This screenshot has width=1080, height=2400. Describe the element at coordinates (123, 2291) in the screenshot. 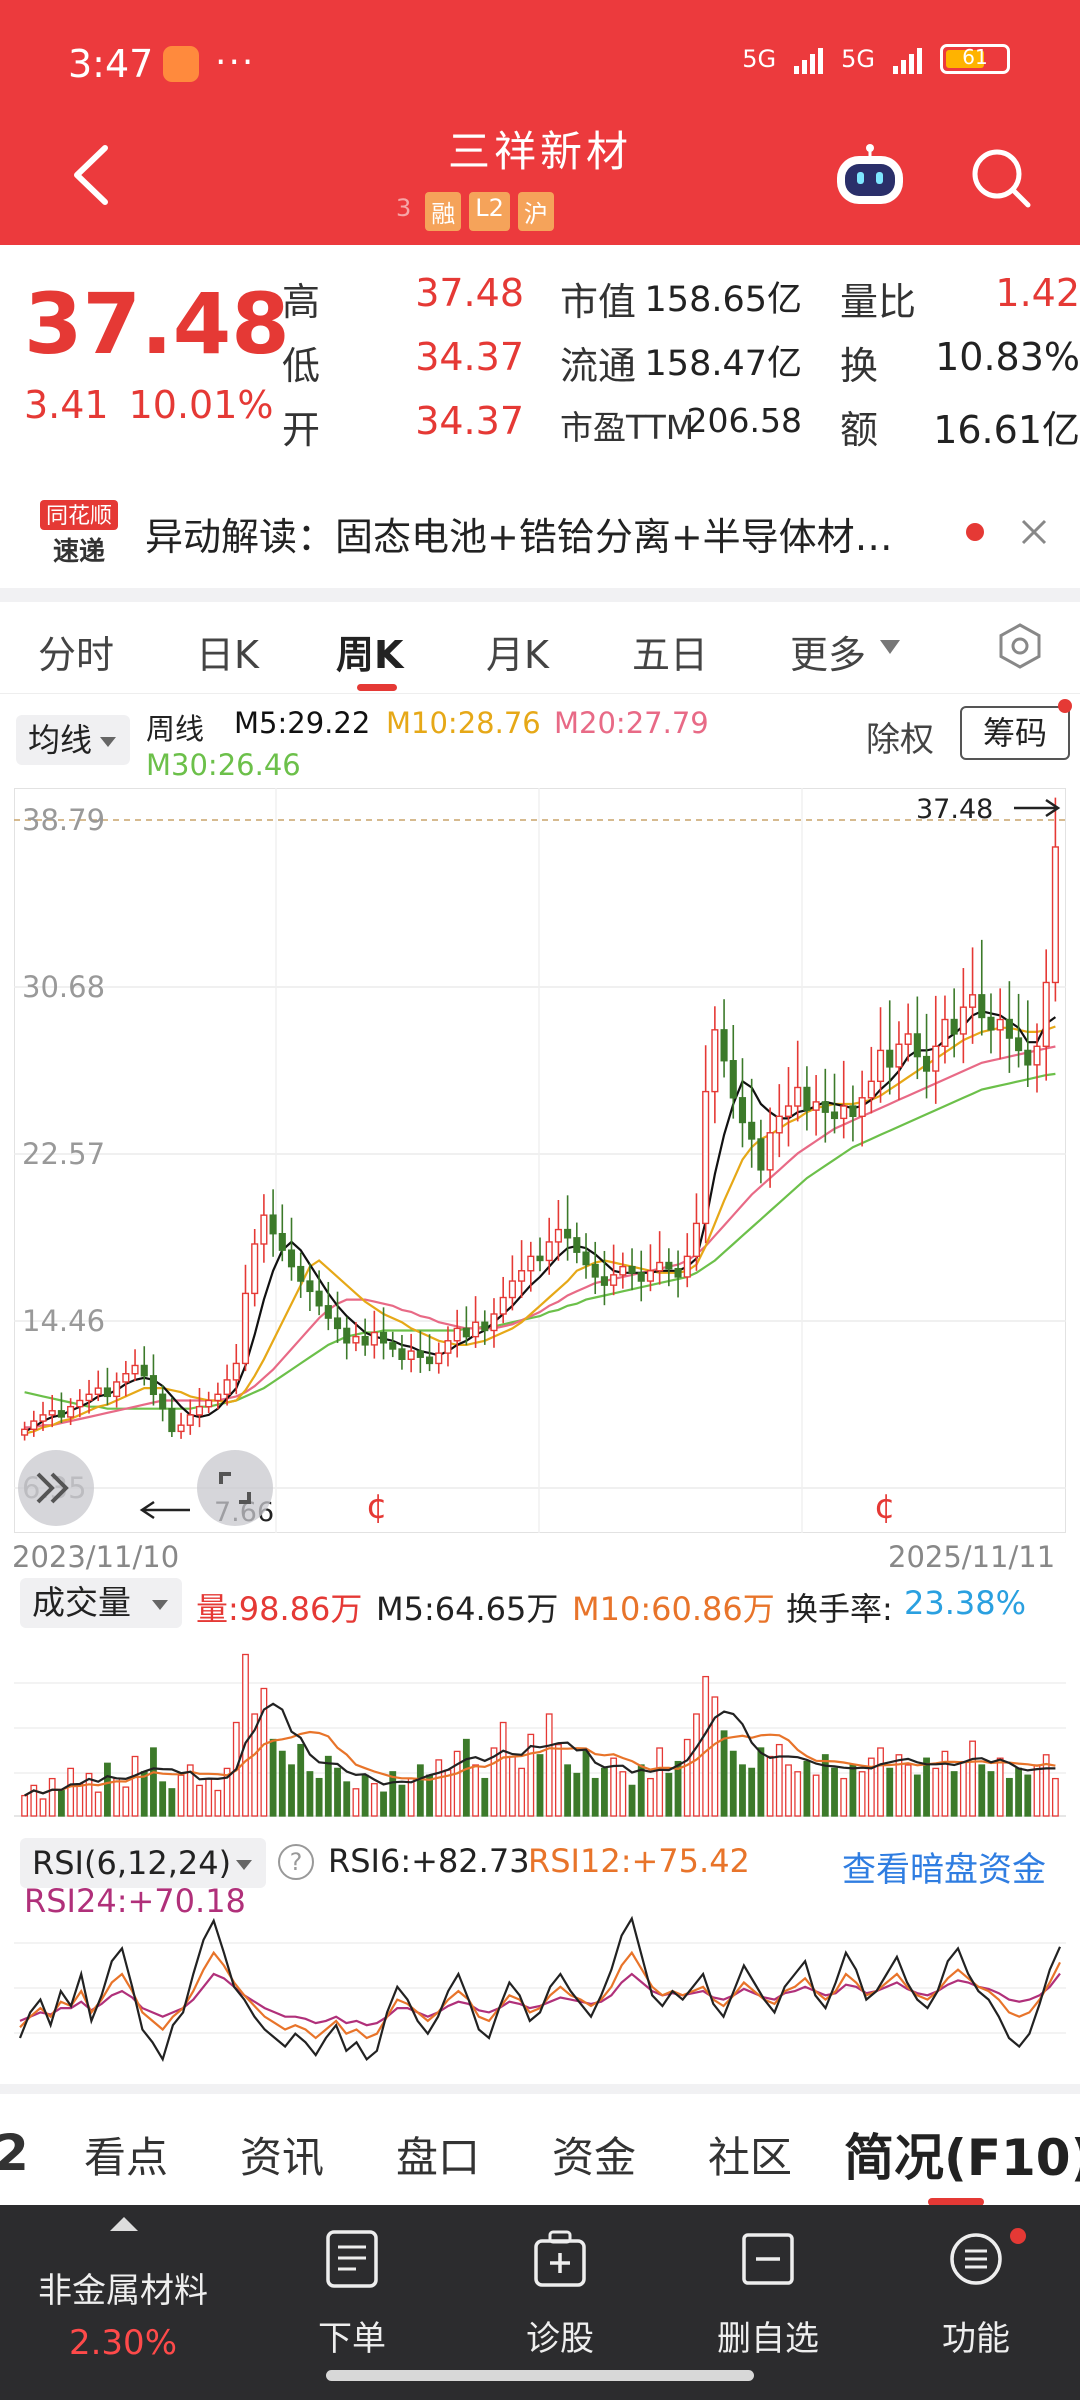

I see `sector-name: 非金属材料` at that location.